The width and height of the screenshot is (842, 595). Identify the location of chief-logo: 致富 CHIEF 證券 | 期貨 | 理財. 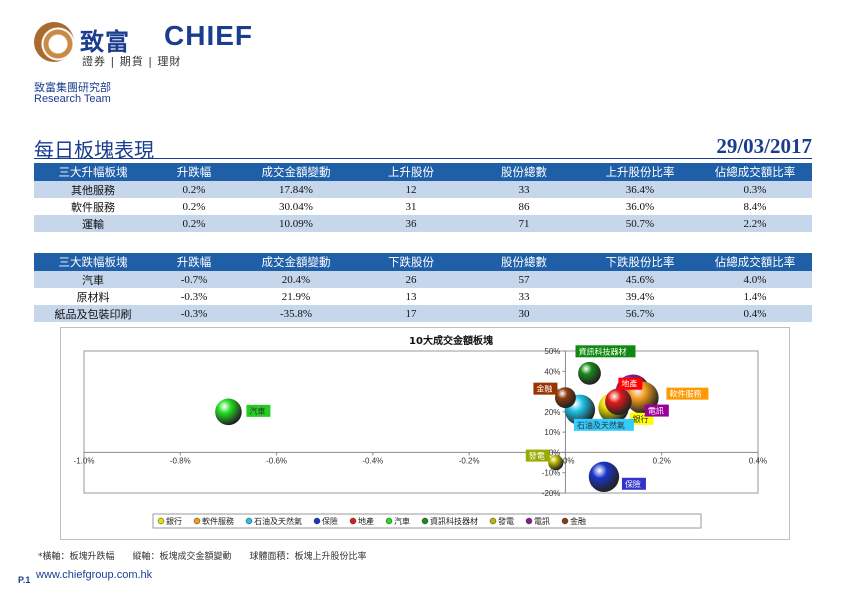
(159, 44).